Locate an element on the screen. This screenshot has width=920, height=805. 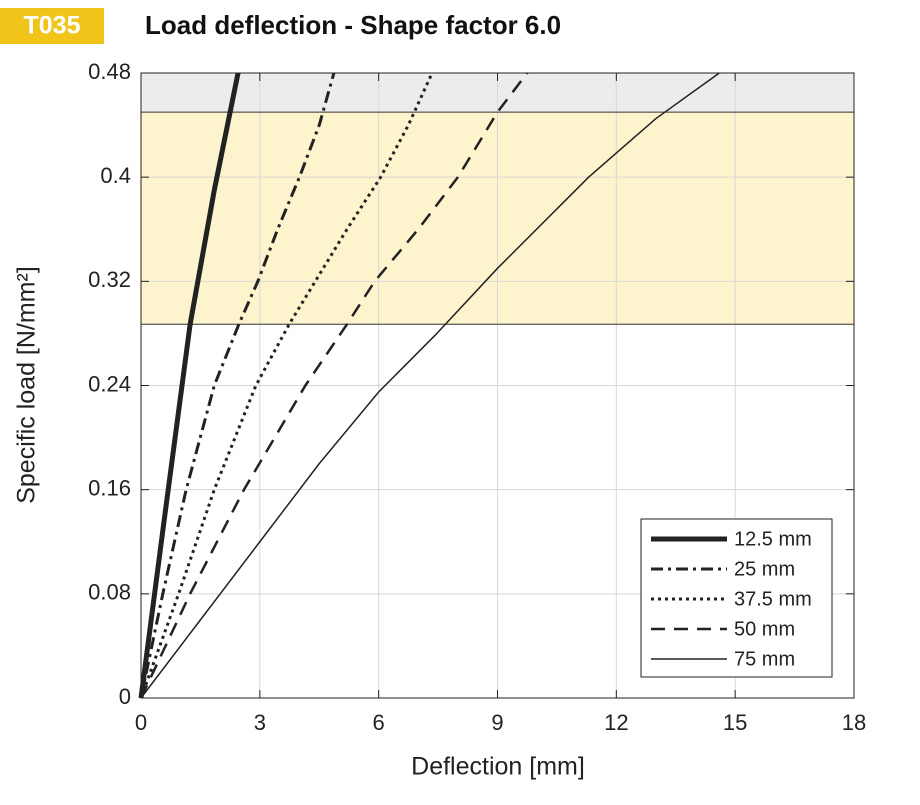
legend: 12.5 mm 25 mm 37.5 mm 50 mm 75 mm is located at coordinates (736, 598).